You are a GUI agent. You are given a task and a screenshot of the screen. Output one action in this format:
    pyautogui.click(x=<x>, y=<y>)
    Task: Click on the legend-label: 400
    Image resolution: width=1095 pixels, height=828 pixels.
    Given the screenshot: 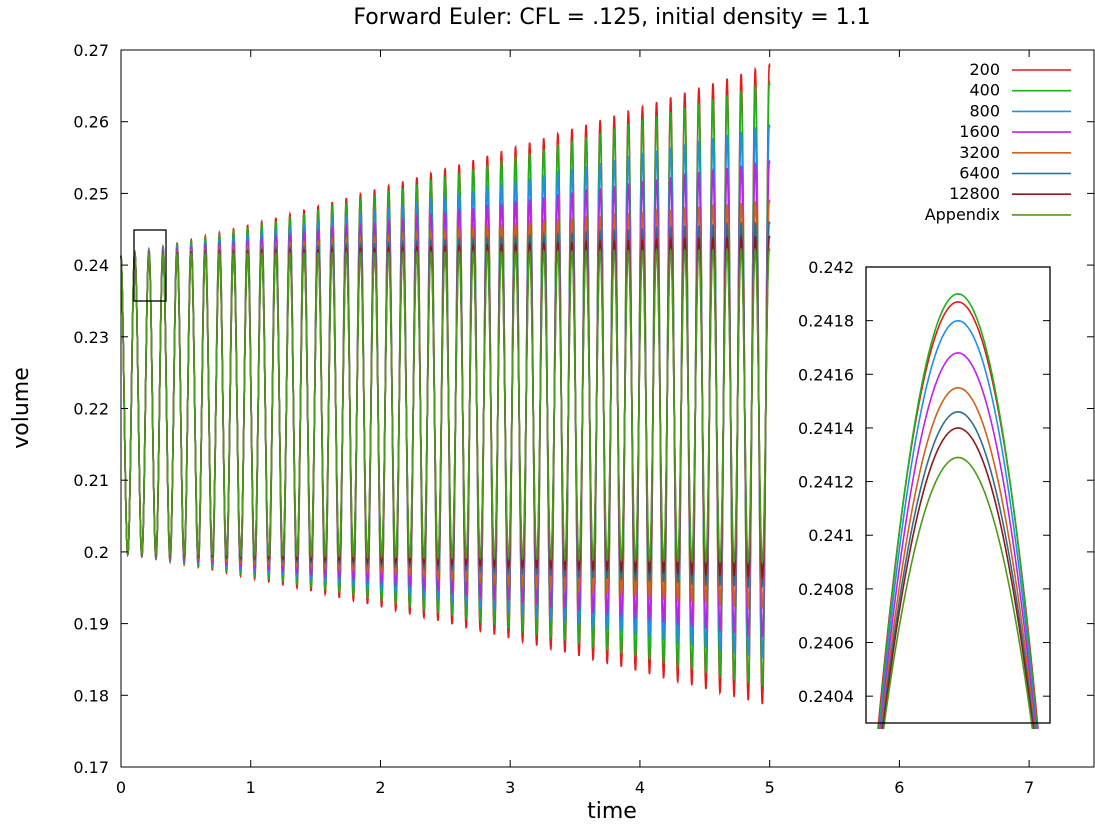 What is the action you would take?
    pyautogui.click(x=984, y=90)
    